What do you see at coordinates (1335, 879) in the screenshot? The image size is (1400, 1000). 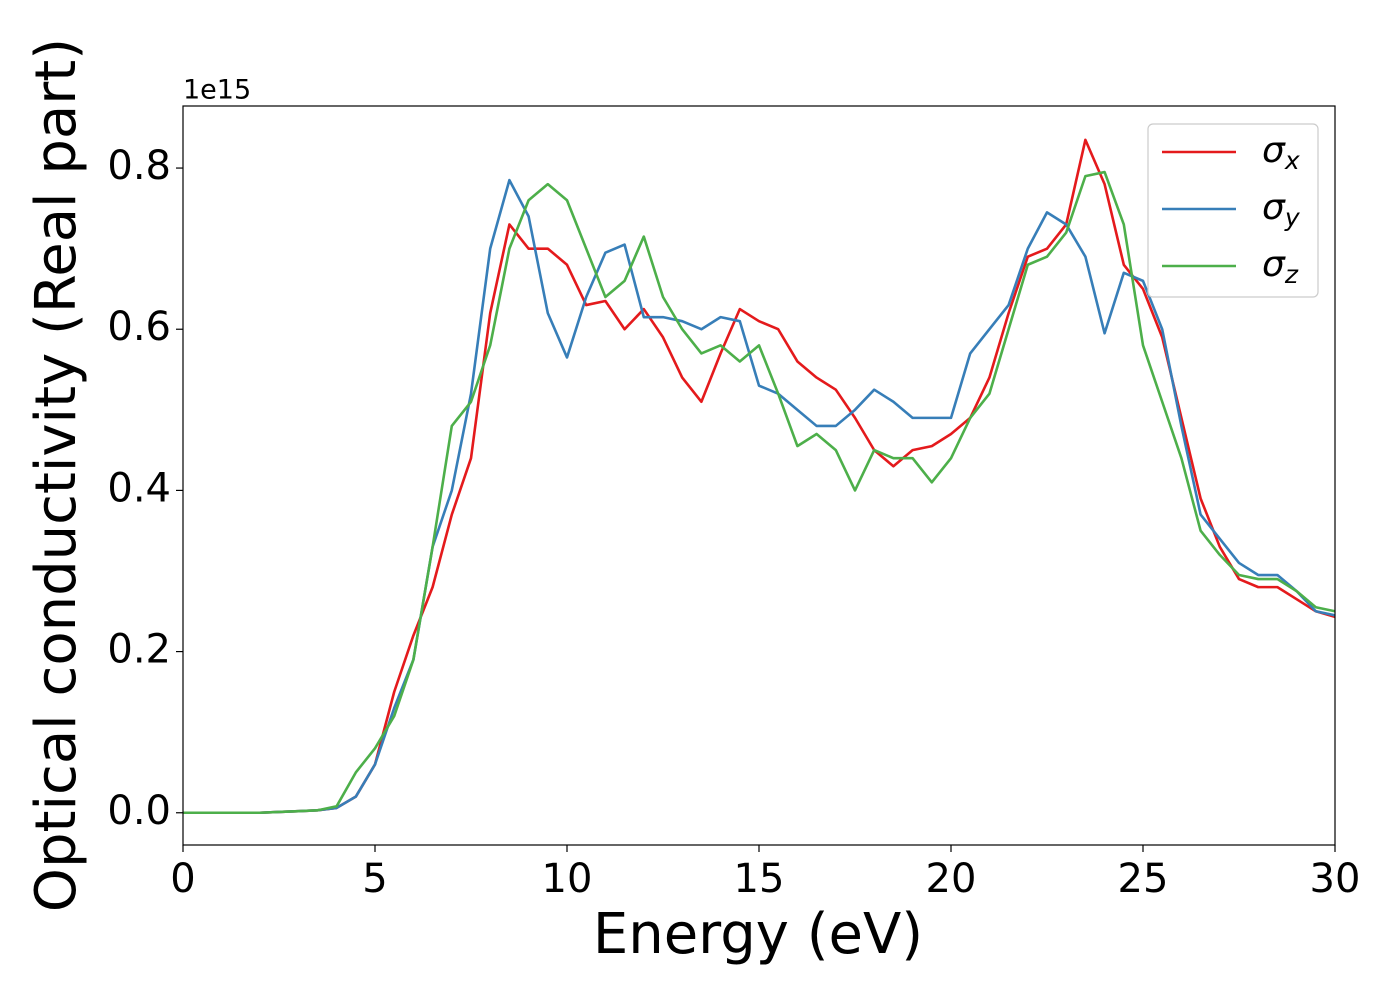 I see `x-tick-label: 30` at bounding box center [1335, 879].